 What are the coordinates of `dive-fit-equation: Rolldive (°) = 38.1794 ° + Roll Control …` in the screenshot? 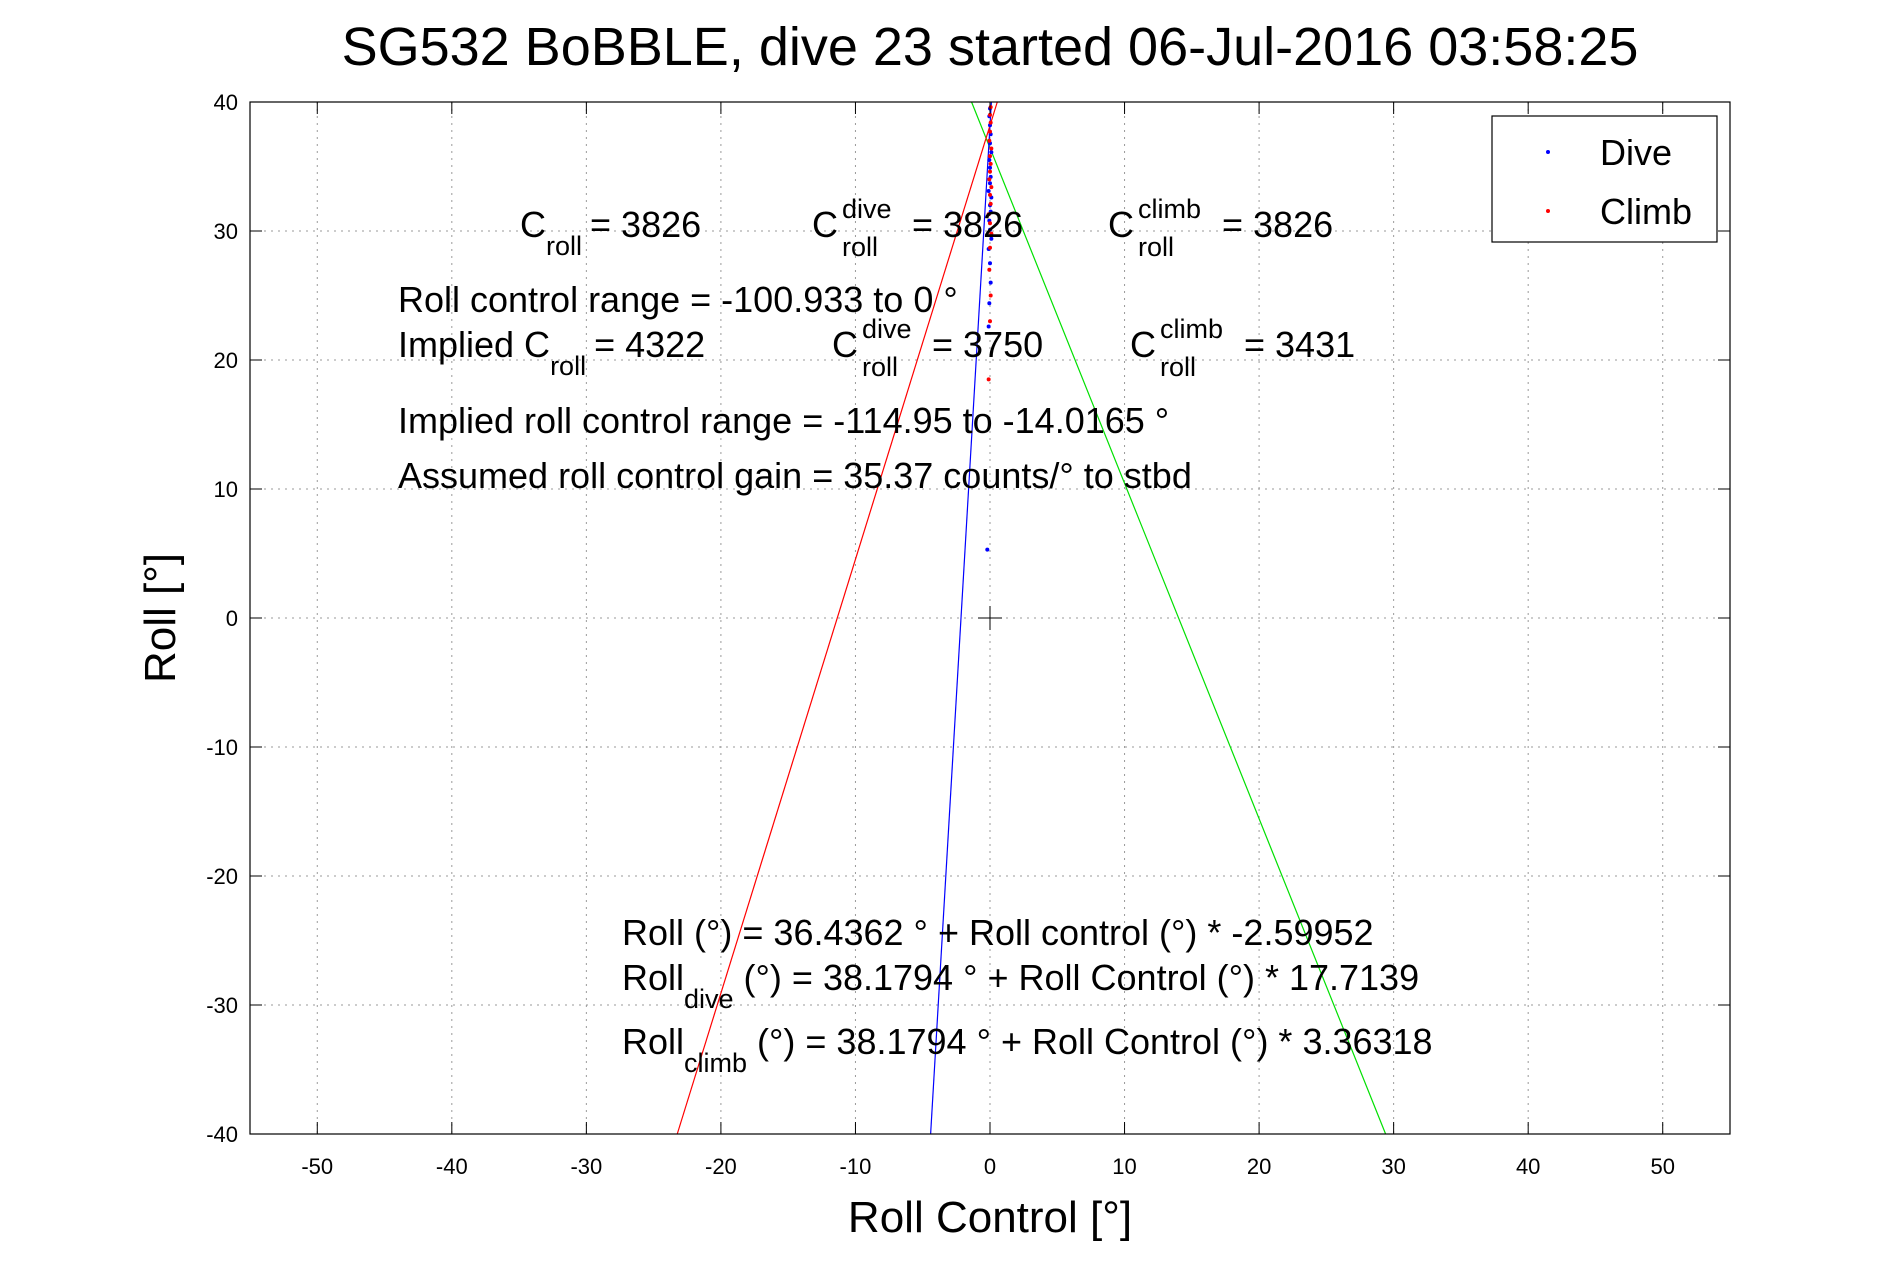 It's located at (1020, 985).